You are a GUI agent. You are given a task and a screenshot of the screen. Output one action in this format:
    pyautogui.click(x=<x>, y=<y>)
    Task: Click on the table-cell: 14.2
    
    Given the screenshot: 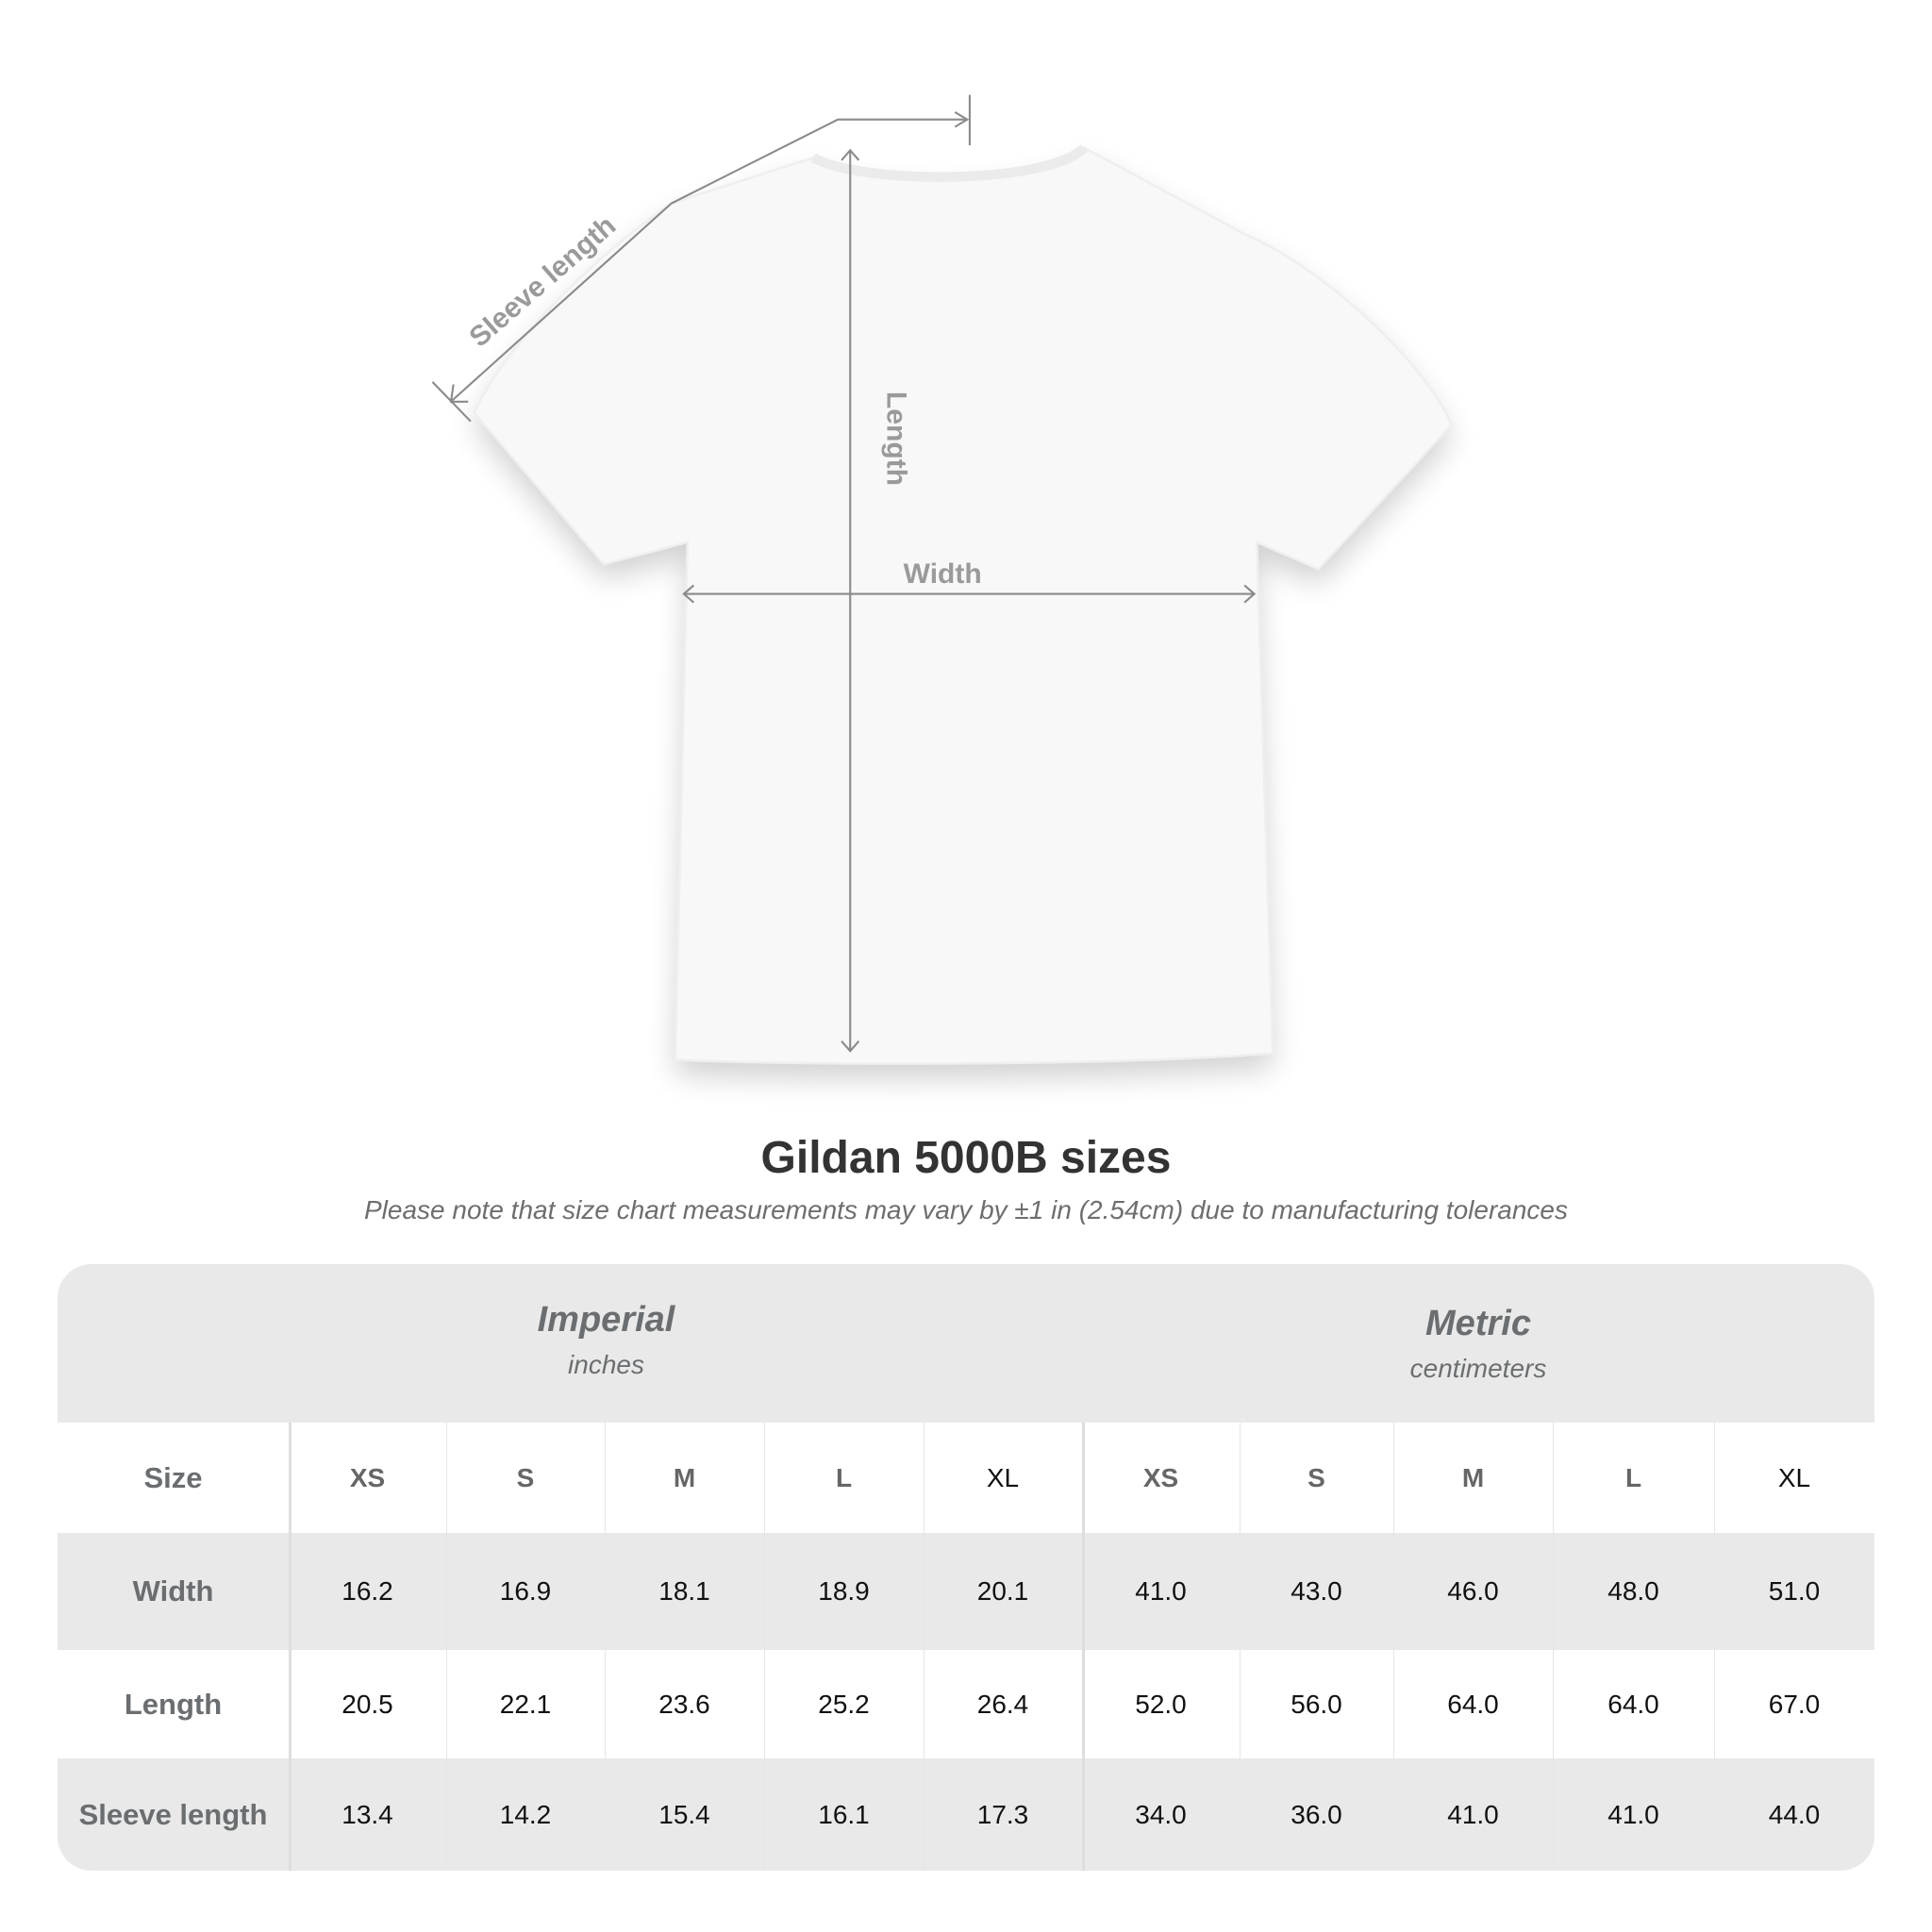 What is the action you would take?
    pyautogui.click(x=525, y=1814)
    